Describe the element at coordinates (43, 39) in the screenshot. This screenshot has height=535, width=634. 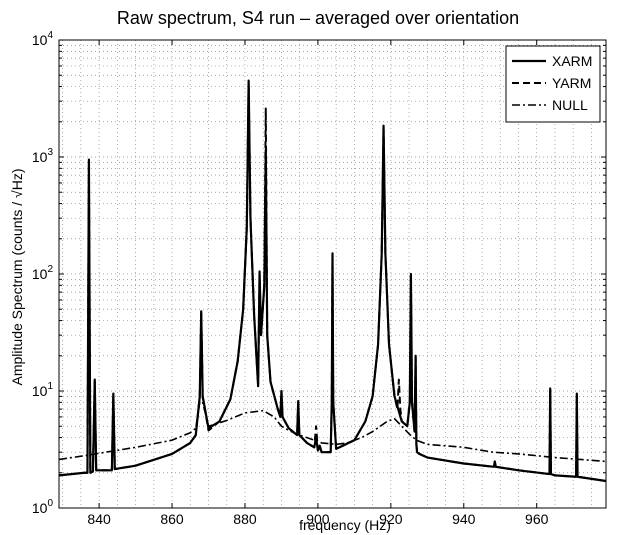
I see `y-tick-label: 10⁴` at that location.